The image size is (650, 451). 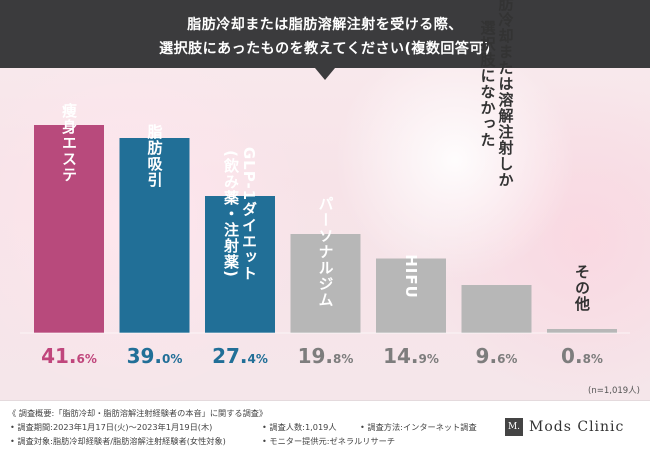 What do you see at coordinates (418, 427) in the screenshot?
I see `survey-method: • 調査方法:インターネット調査` at bounding box center [418, 427].